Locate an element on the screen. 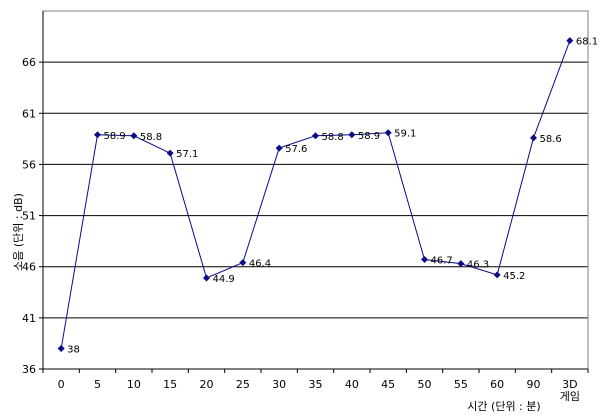 The width and height of the screenshot is (600, 420). x-tick-label: 45 is located at coordinates (388, 384).